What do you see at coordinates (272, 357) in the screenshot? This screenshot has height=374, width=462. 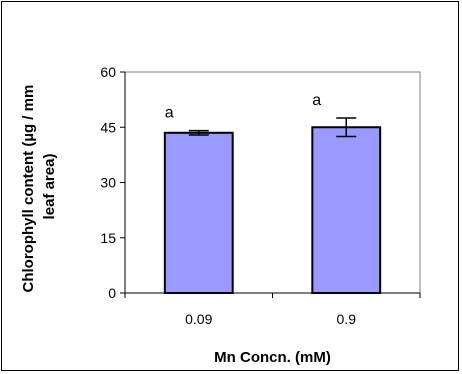 I see `x-axis-title: Mn Concn. (mM)` at bounding box center [272, 357].